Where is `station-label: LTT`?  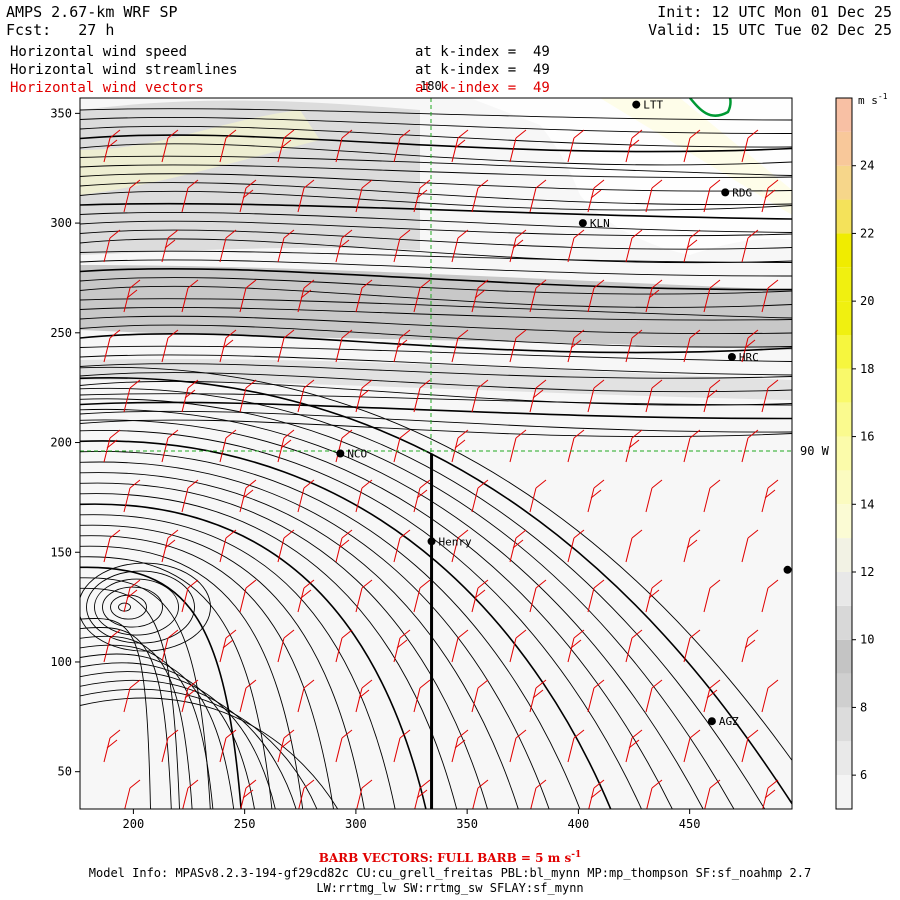
station-label: LTT is located at coordinates (653, 105).